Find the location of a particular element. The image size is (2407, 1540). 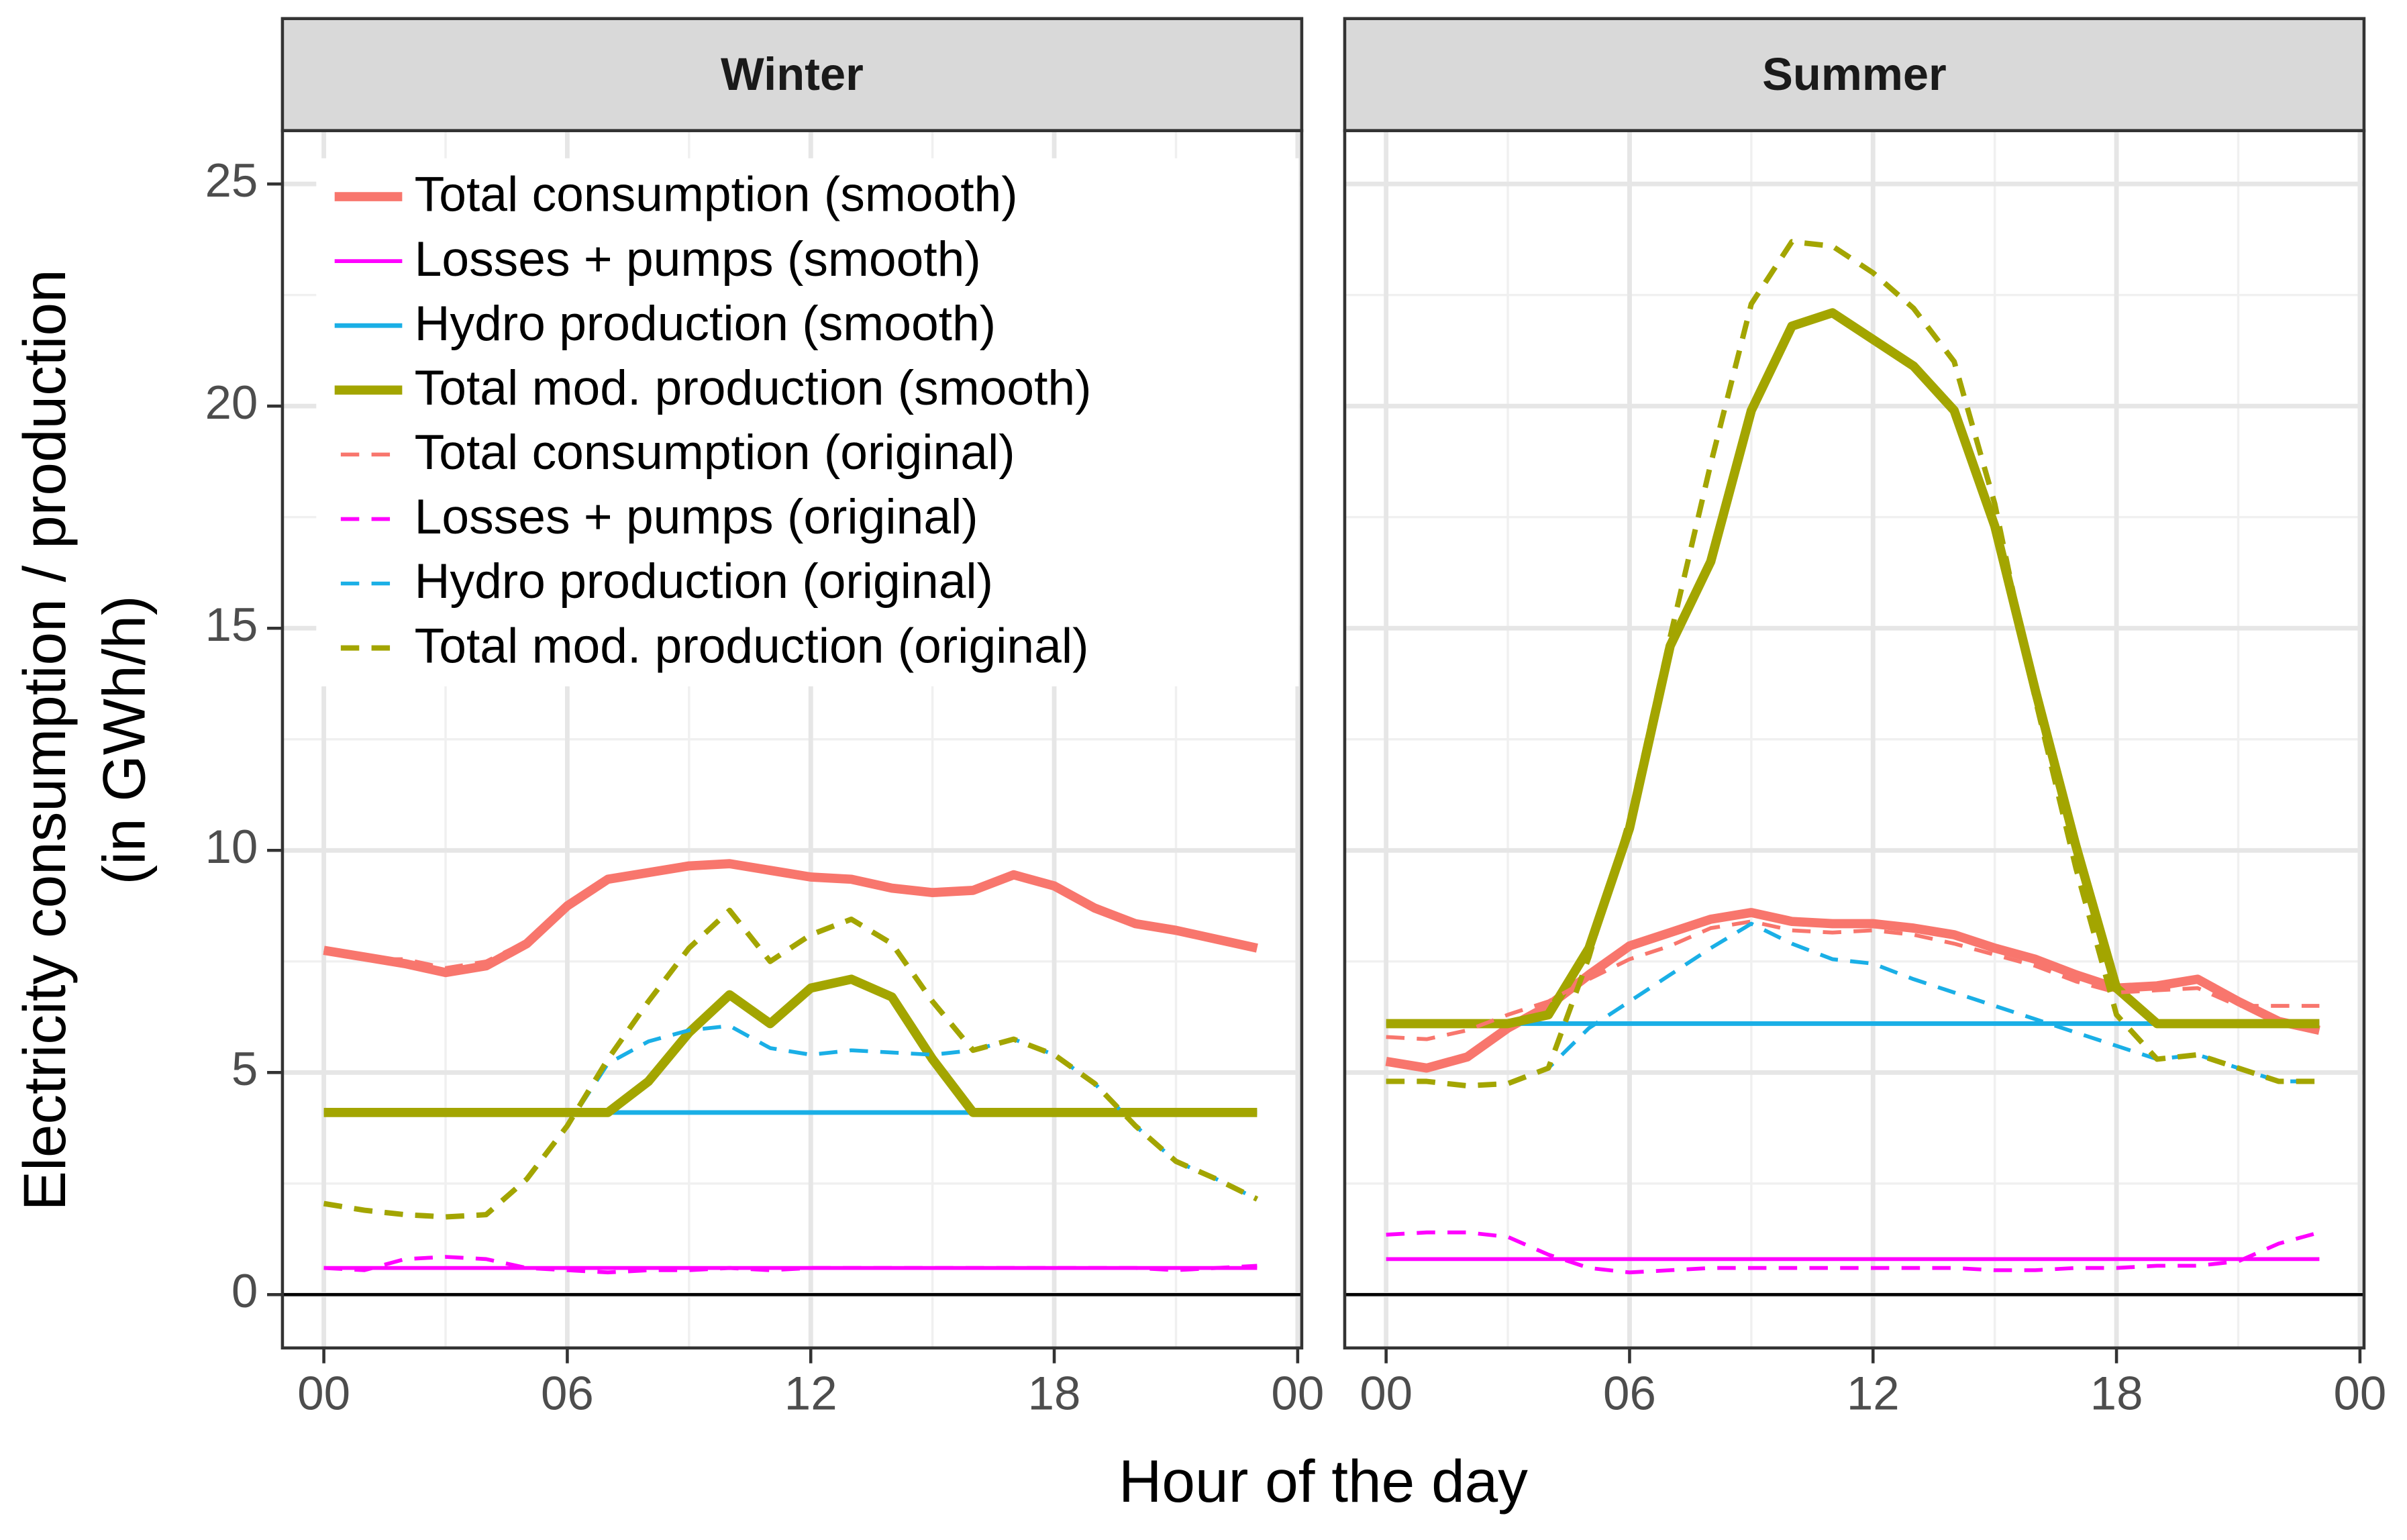

facet-strip is located at coordinates (792, 74).